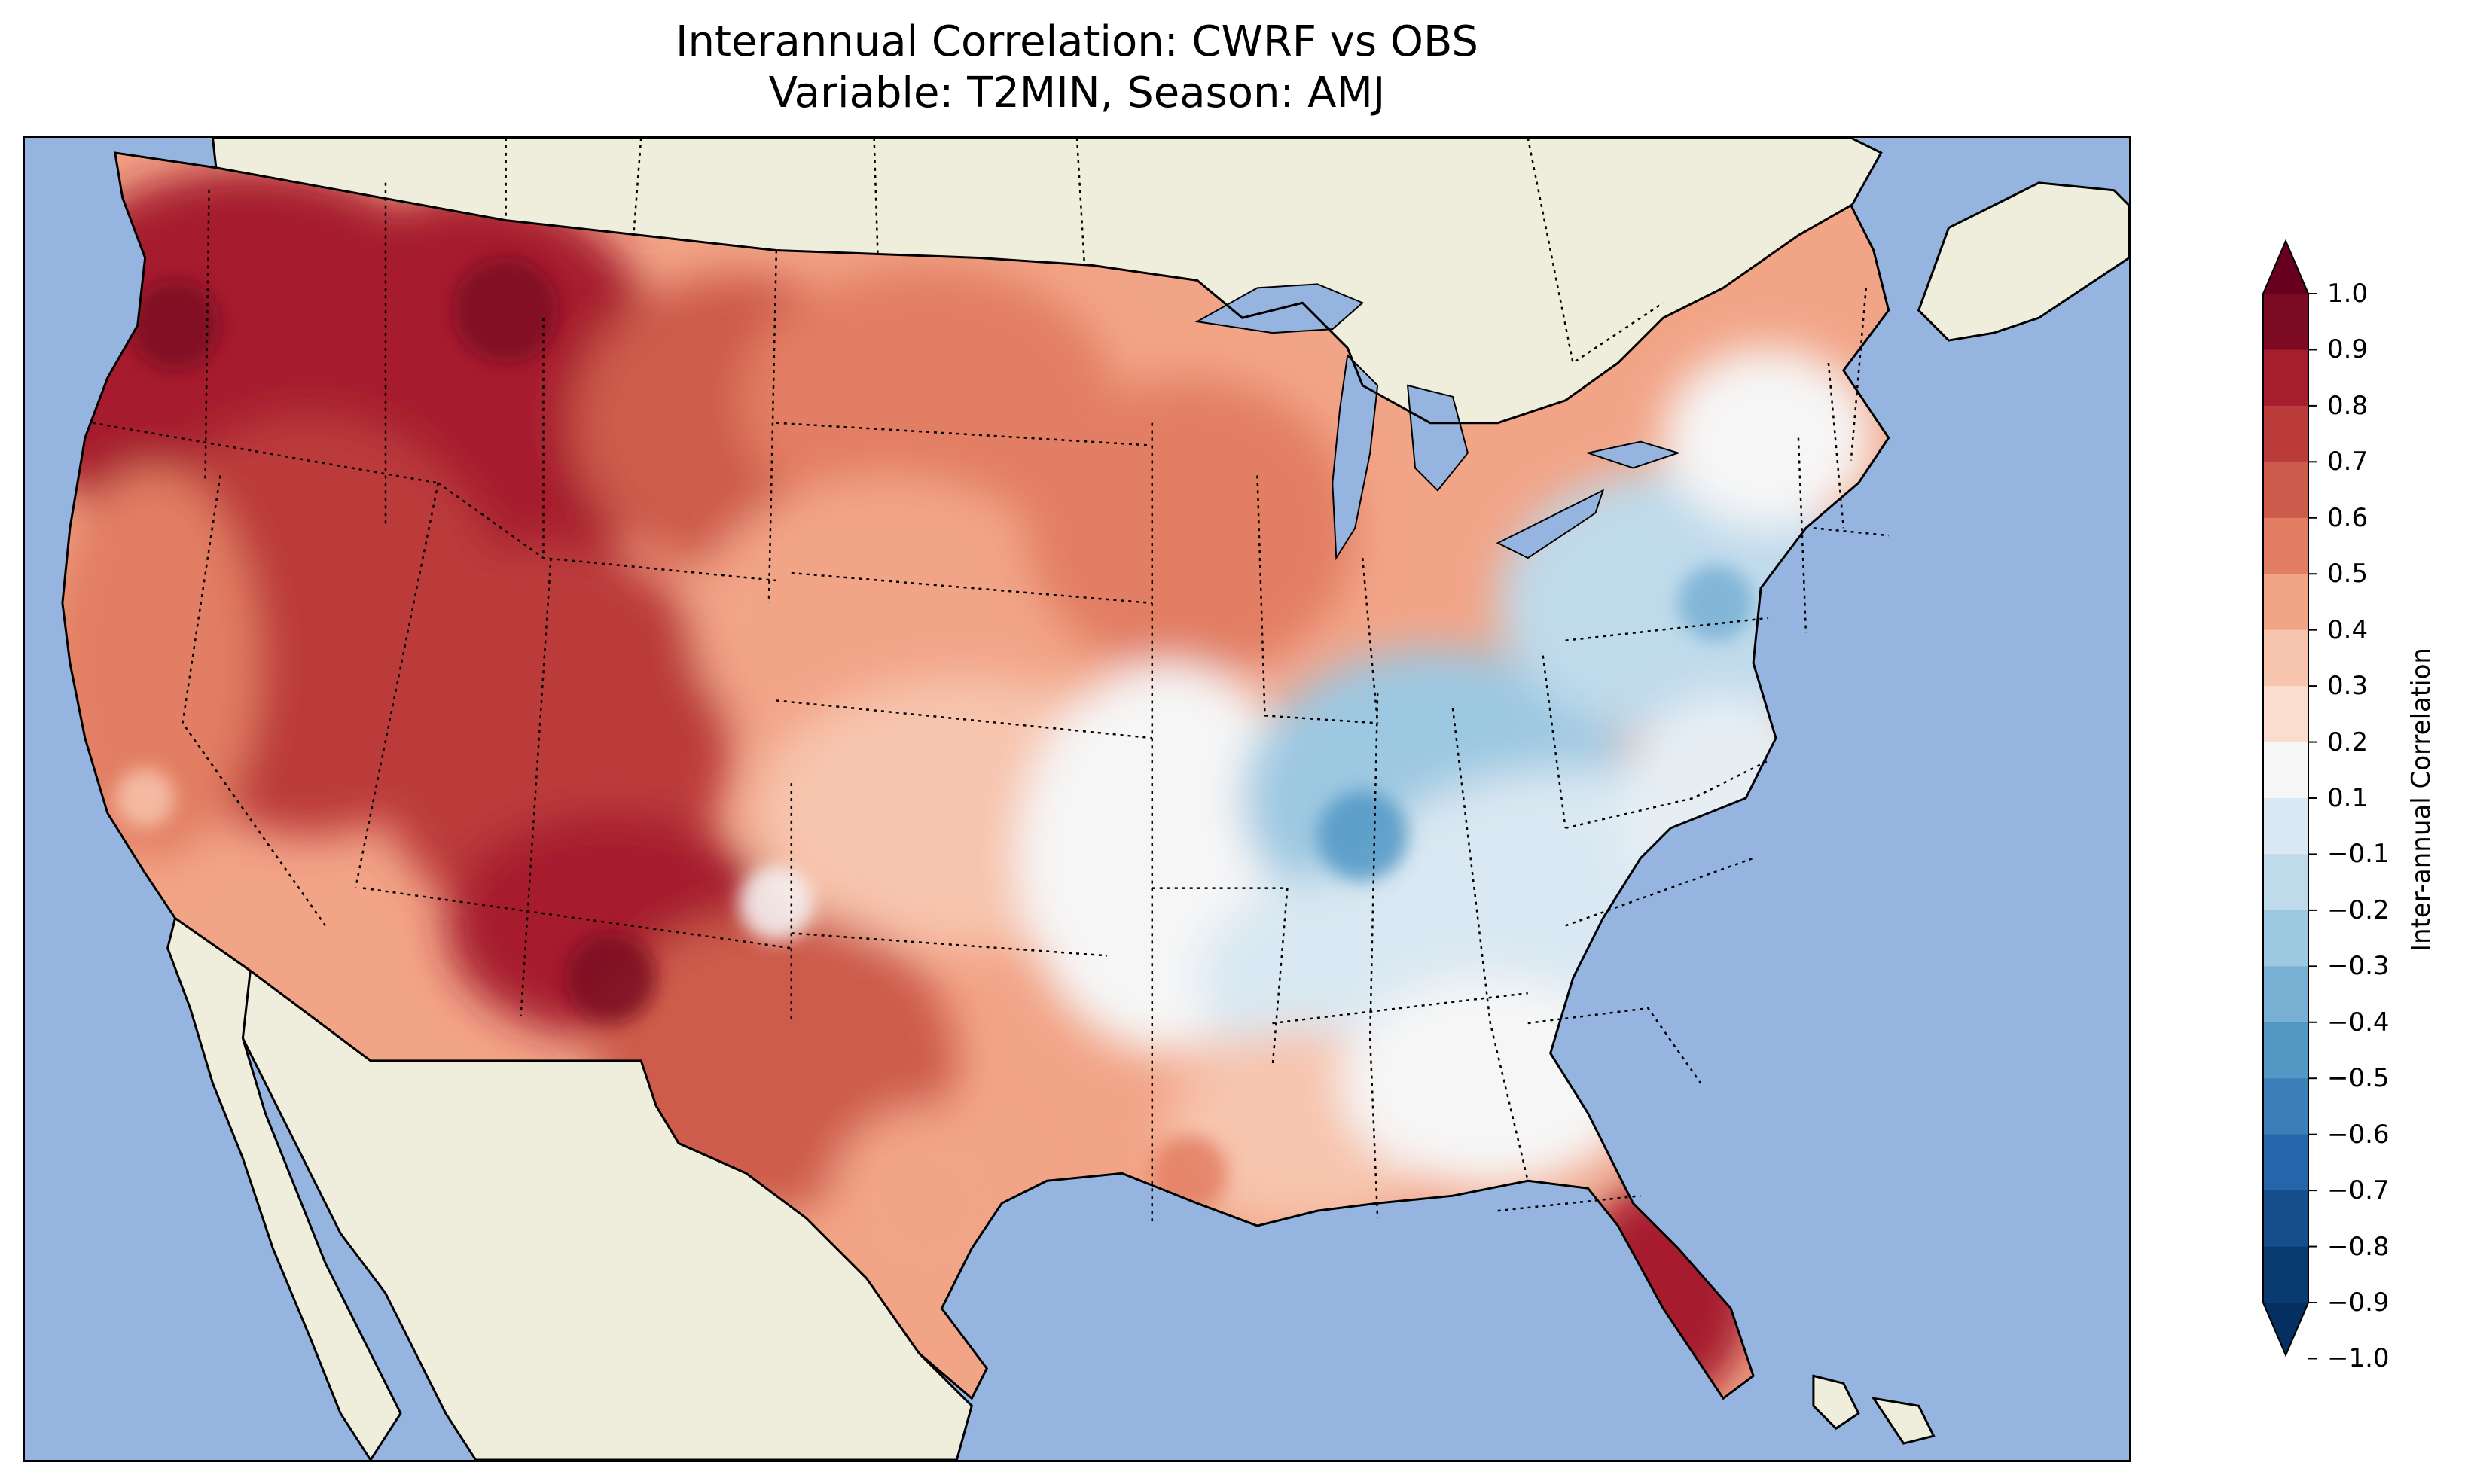 The width and height of the screenshot is (2474, 1484). I want to click on colorbar-tick-label: 0.2, so click(2348, 742).